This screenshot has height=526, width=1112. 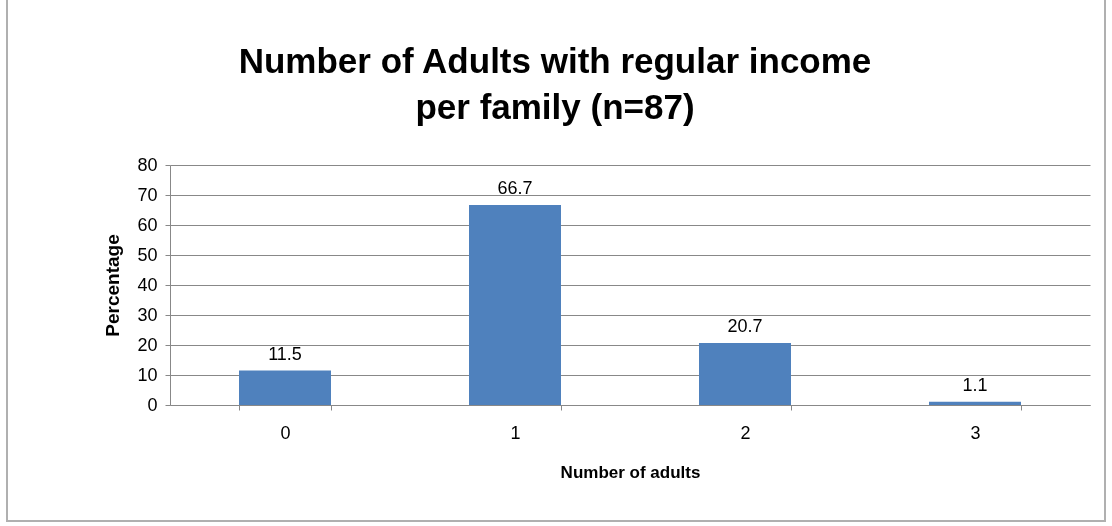 I want to click on data-label: 66.7, so click(x=515, y=187).